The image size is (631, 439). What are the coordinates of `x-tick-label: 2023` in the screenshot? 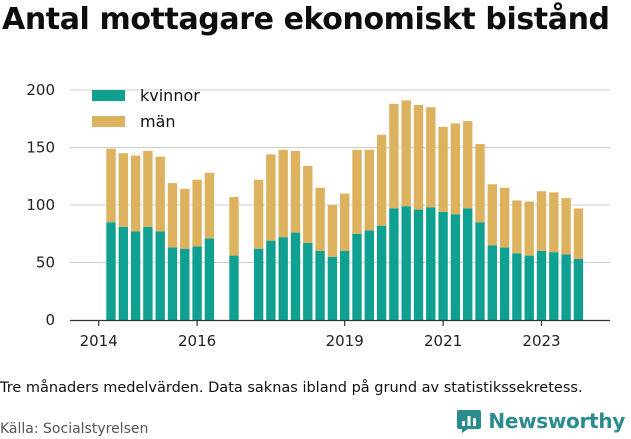 It's located at (541, 341).